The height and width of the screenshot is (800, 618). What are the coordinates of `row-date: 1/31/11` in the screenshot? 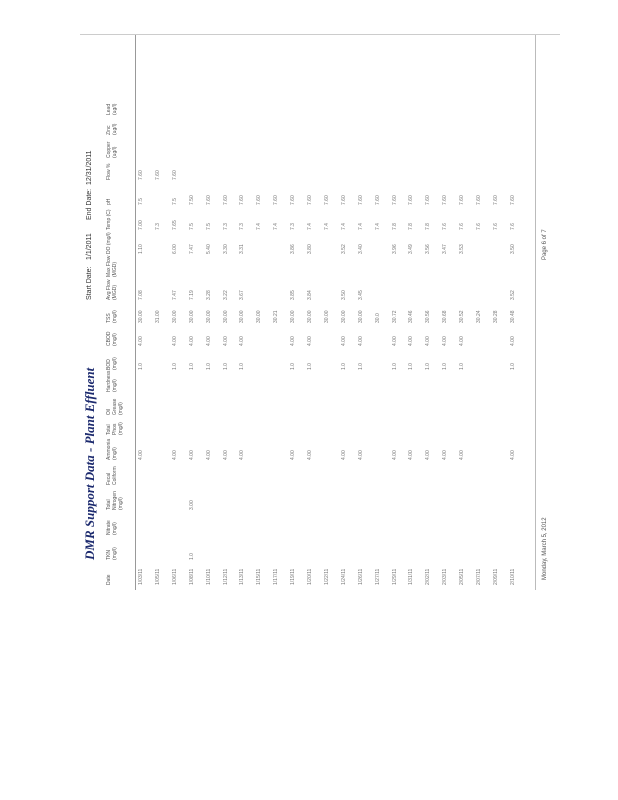 It's located at (411, 576).